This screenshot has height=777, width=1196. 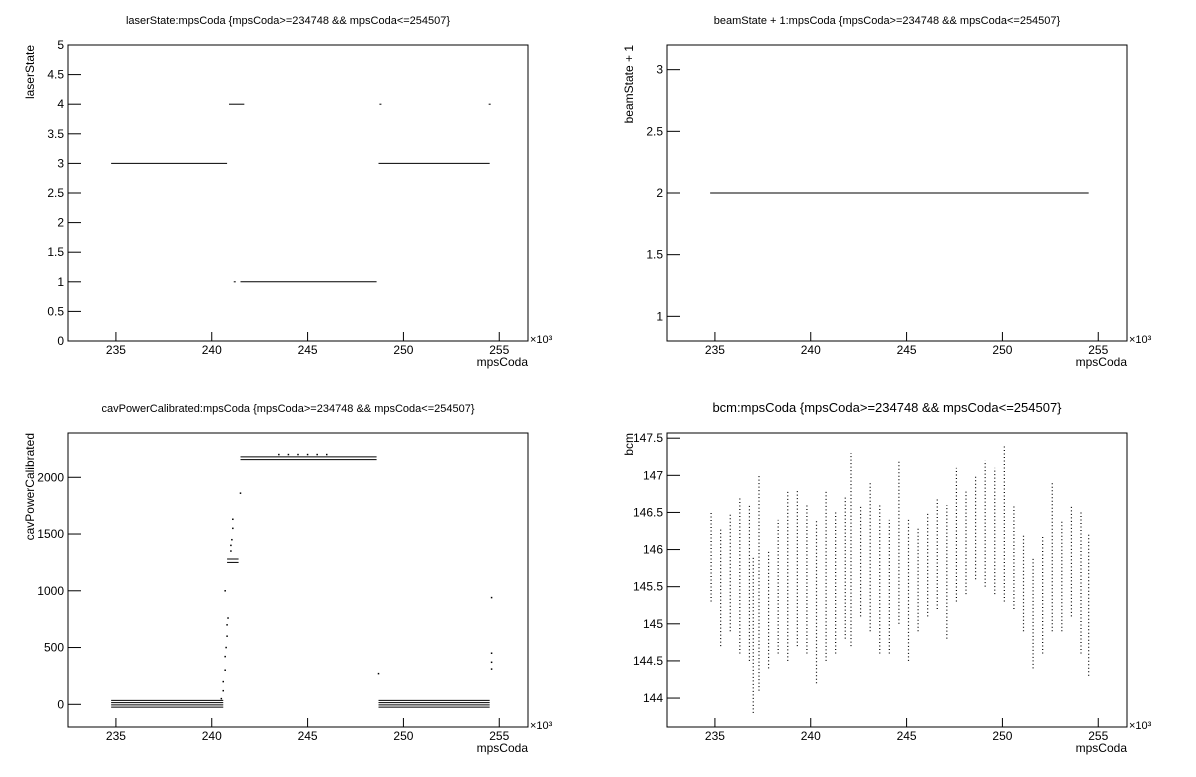 What do you see at coordinates (648, 661) in the screenshot?
I see `y-tick-label: 144.5` at bounding box center [648, 661].